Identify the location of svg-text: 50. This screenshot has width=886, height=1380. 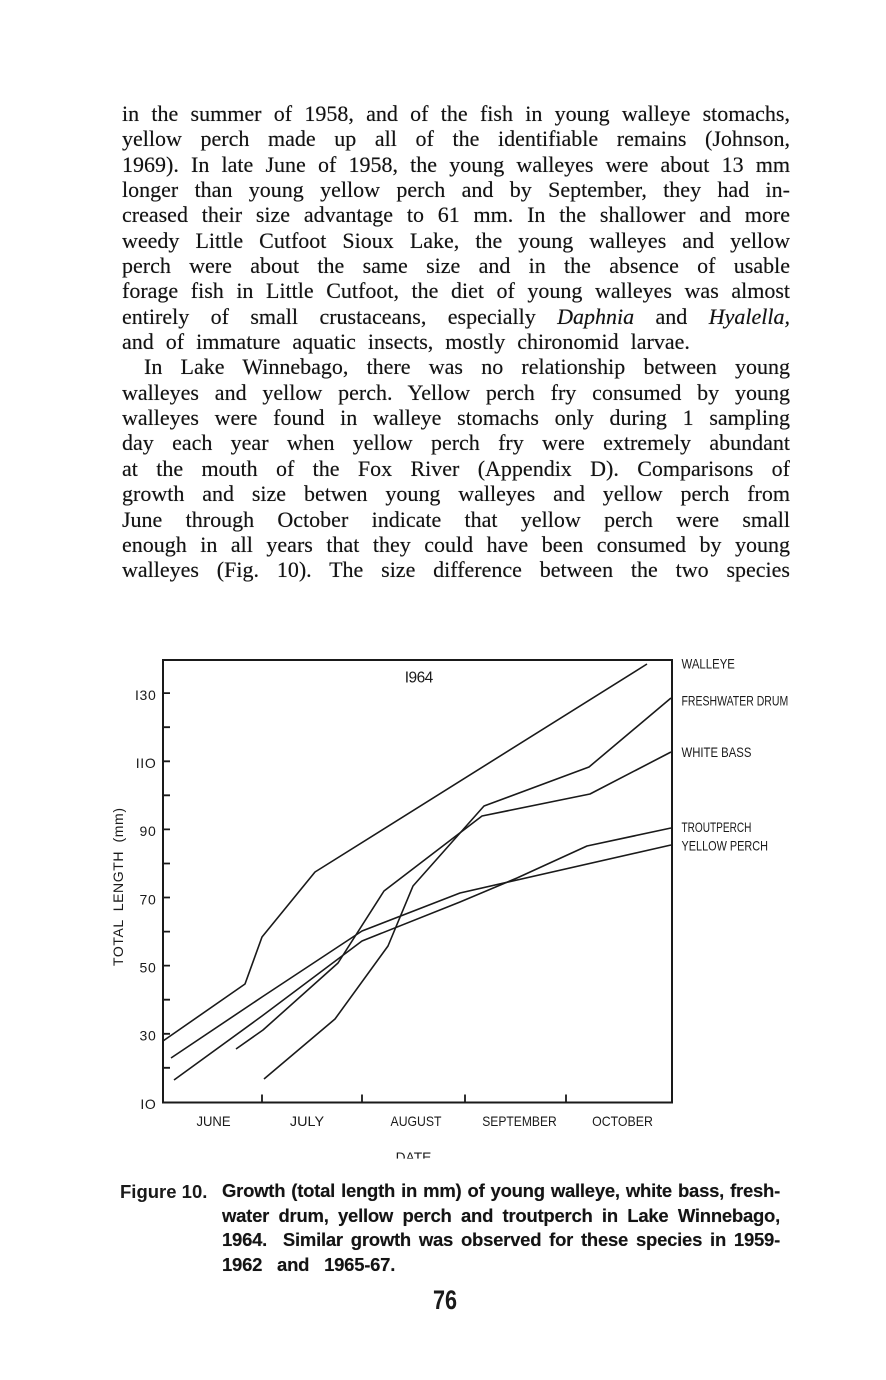
(148, 967).